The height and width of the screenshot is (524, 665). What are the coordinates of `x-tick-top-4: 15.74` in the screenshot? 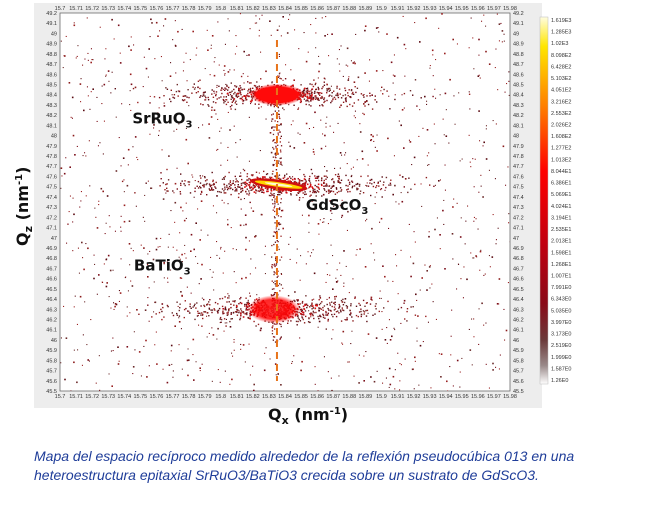 It's located at (124, 9).